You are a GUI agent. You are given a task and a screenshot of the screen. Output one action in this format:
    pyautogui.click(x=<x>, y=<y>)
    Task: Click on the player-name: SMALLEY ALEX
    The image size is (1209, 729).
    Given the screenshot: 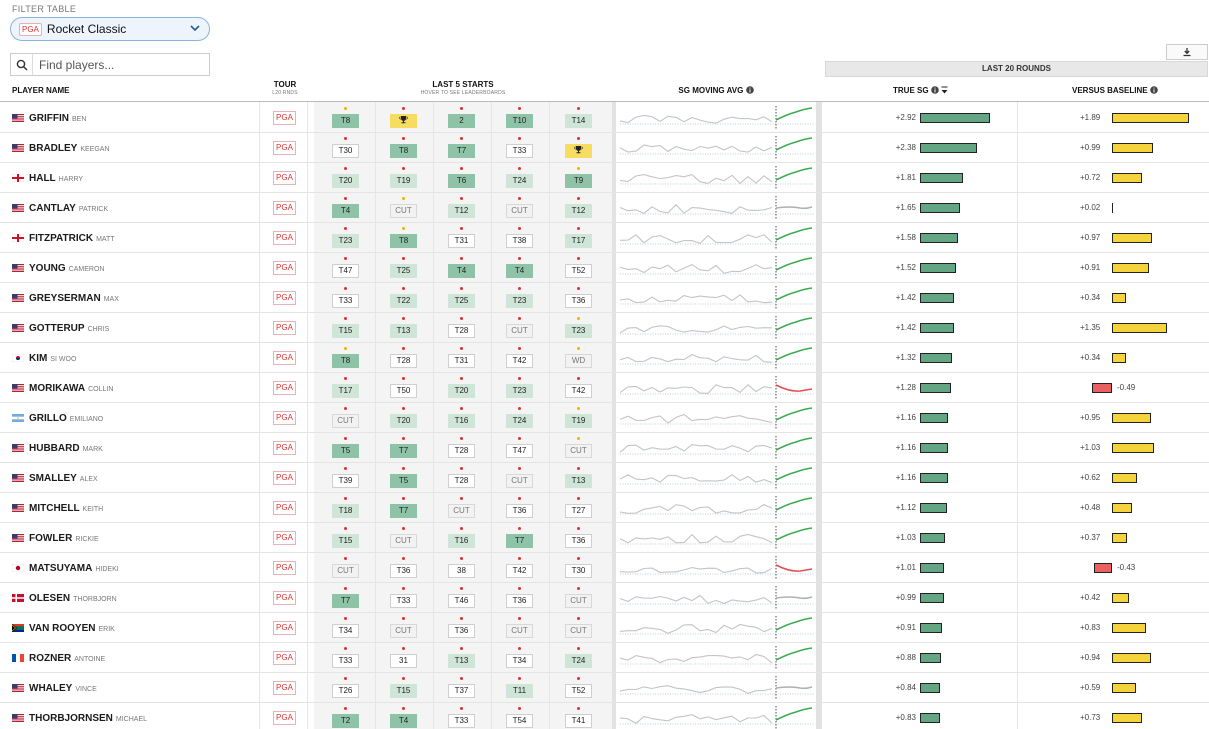 What is the action you would take?
    pyautogui.click(x=63, y=478)
    